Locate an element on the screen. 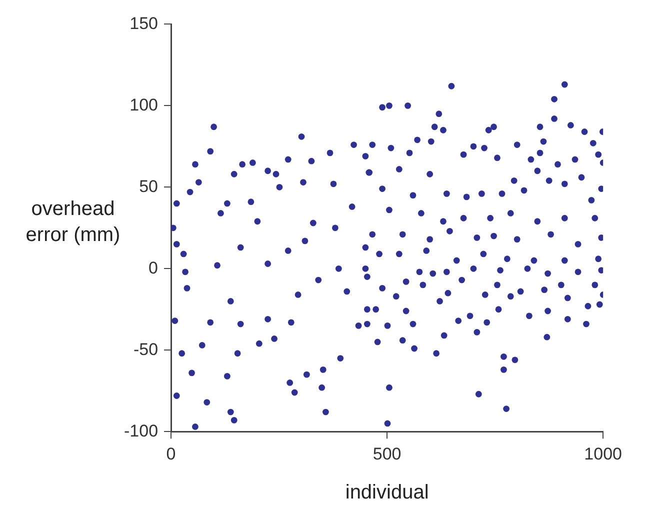 The height and width of the screenshot is (521, 647). y-tick-label: 0 is located at coordinates (153, 268).